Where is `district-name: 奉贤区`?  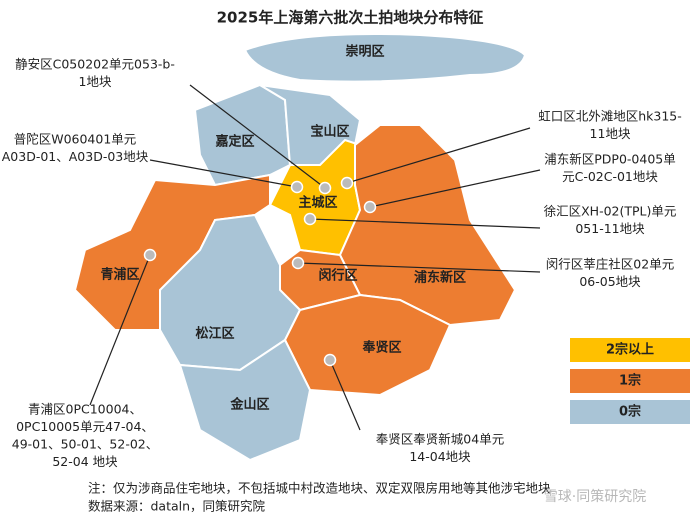
district-name: 奉贤区 is located at coordinates (381, 348).